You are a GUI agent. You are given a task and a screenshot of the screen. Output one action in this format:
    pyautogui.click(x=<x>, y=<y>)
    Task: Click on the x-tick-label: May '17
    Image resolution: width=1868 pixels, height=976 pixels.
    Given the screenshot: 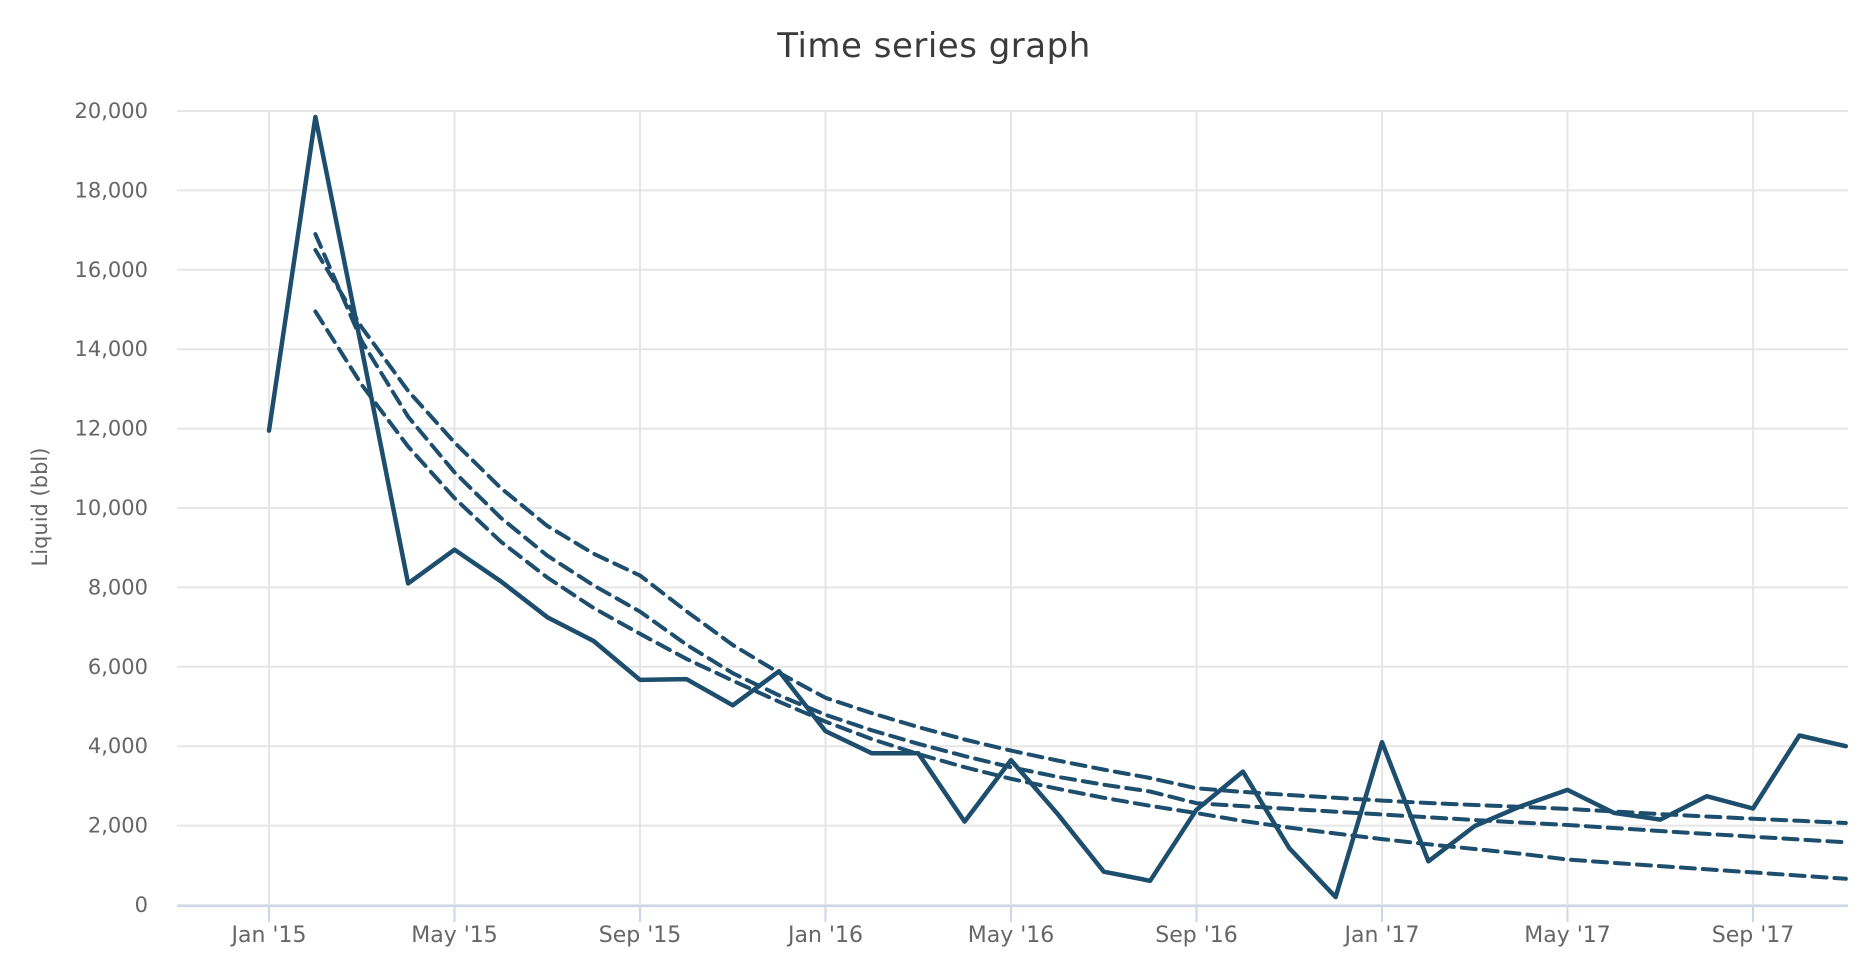 What is the action you would take?
    pyautogui.click(x=1567, y=935)
    